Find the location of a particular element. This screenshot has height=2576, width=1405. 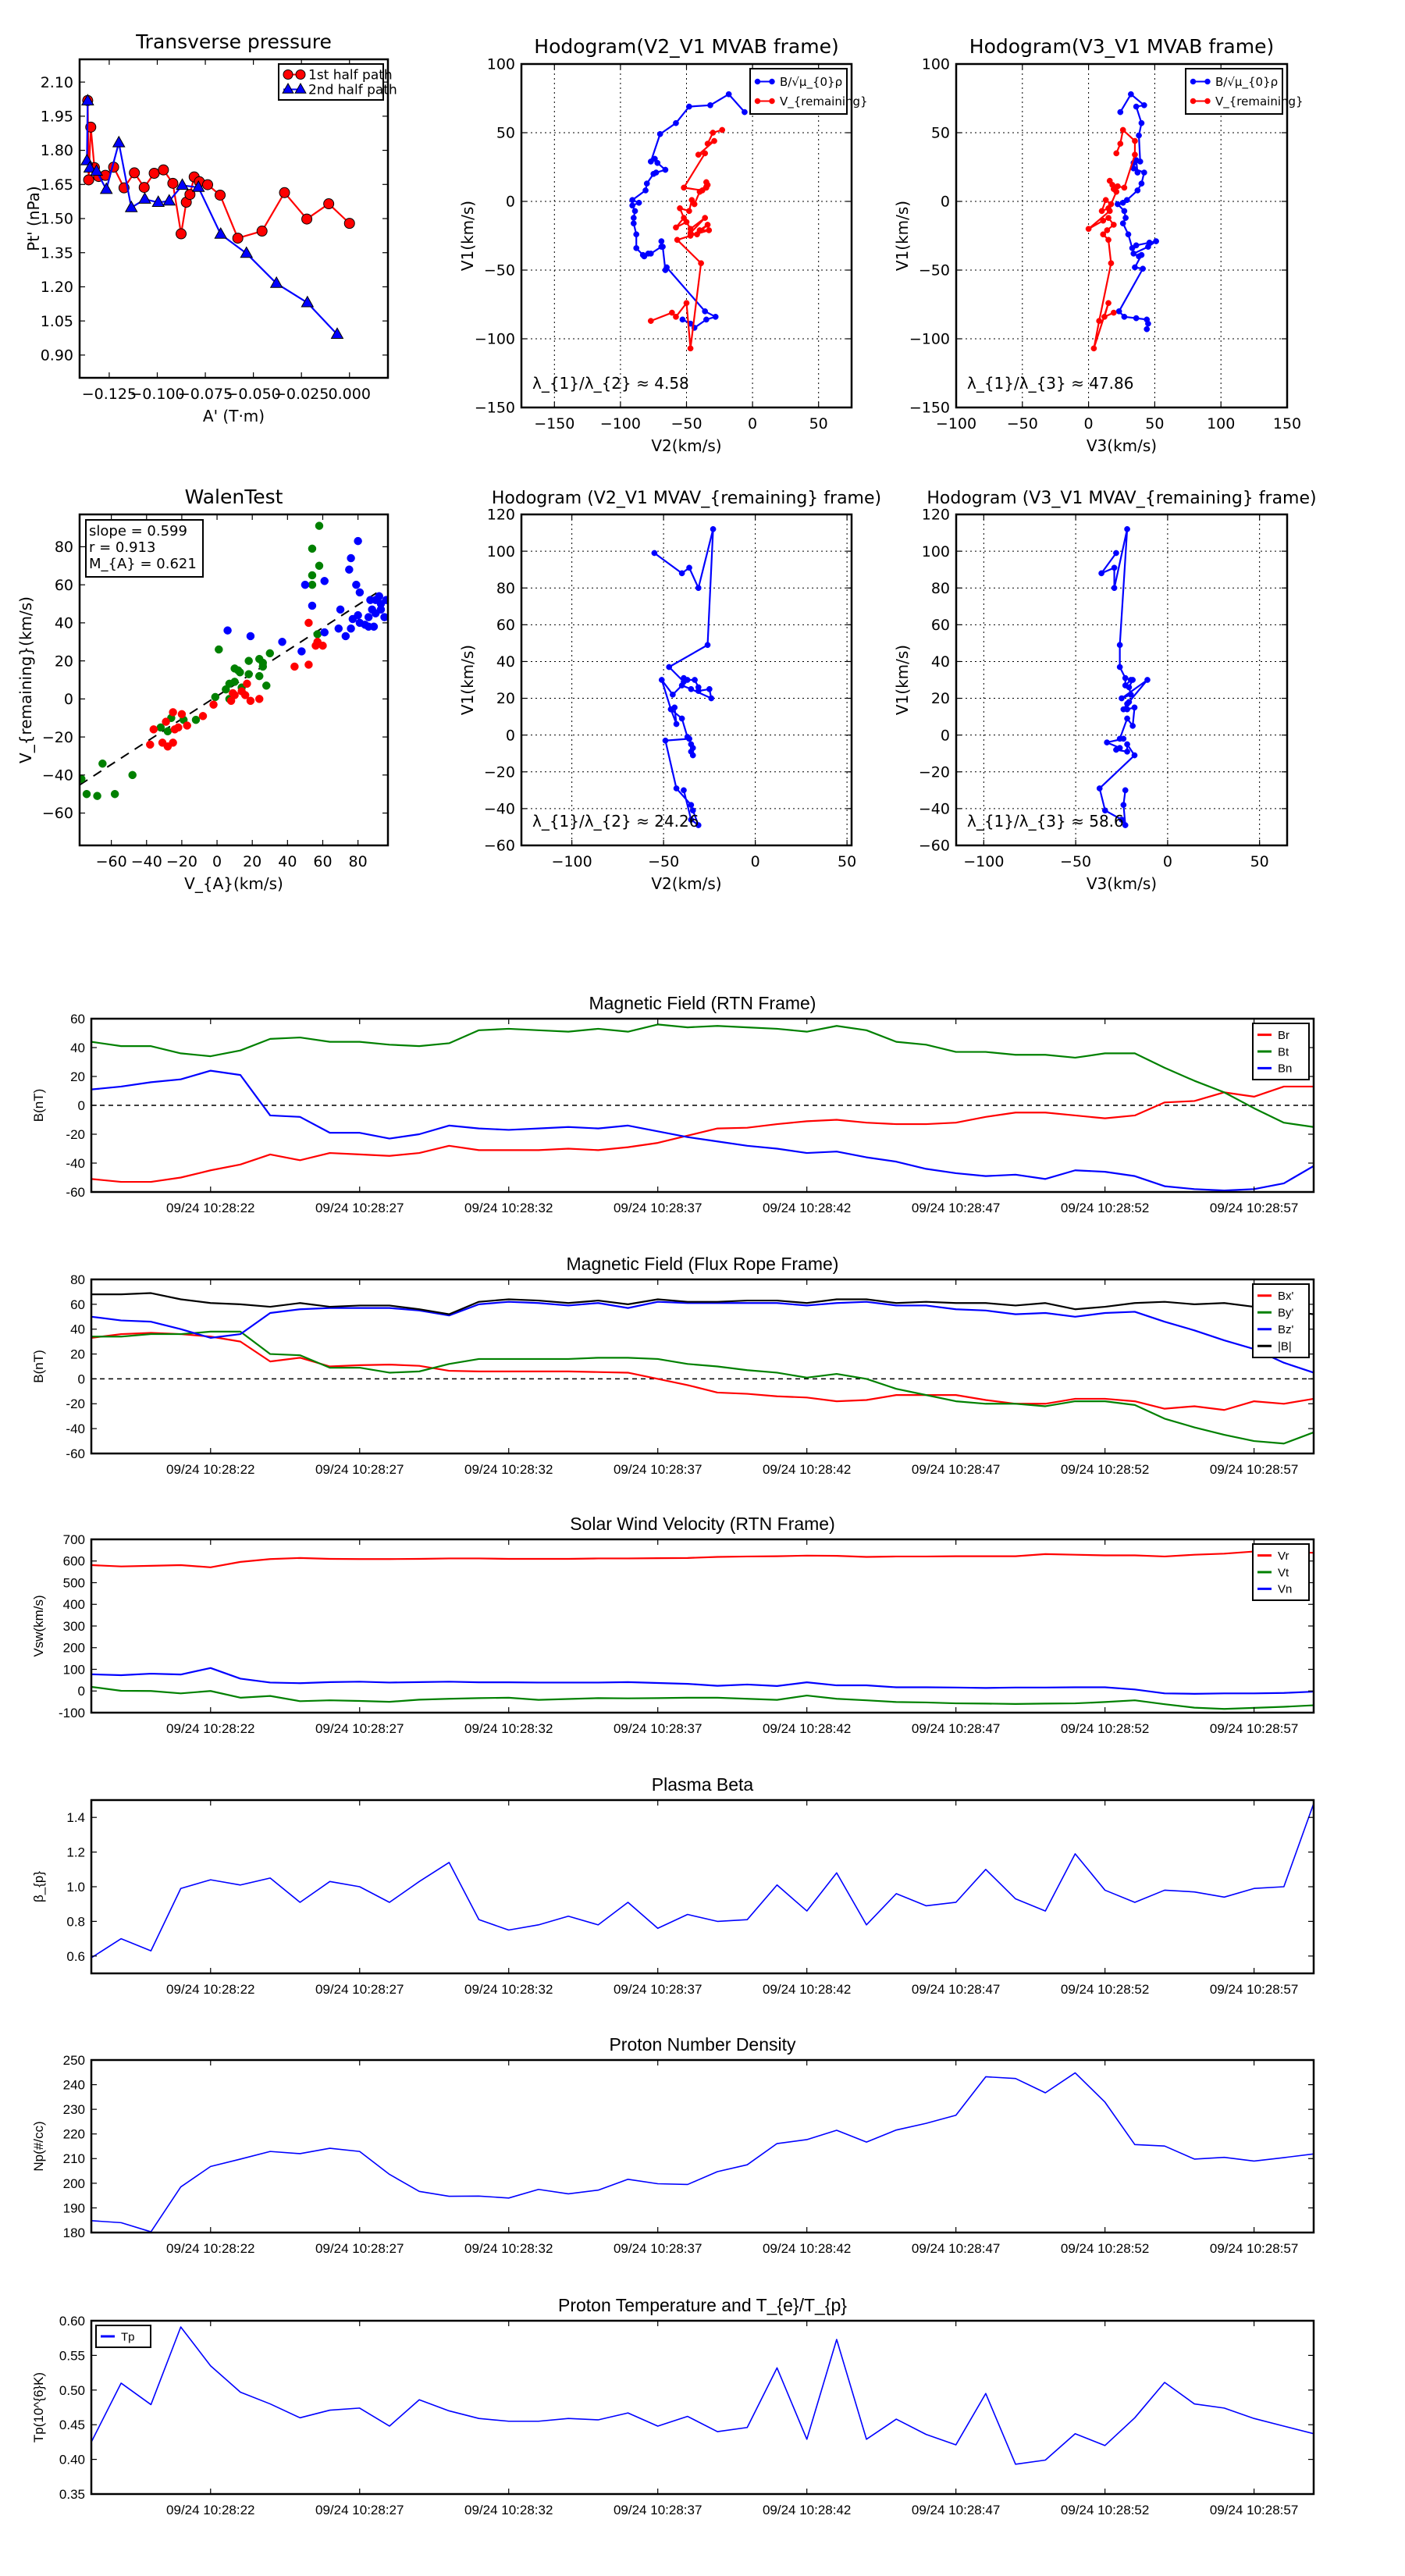

y-axis-label: V1(km/s) is located at coordinates (468, 680).